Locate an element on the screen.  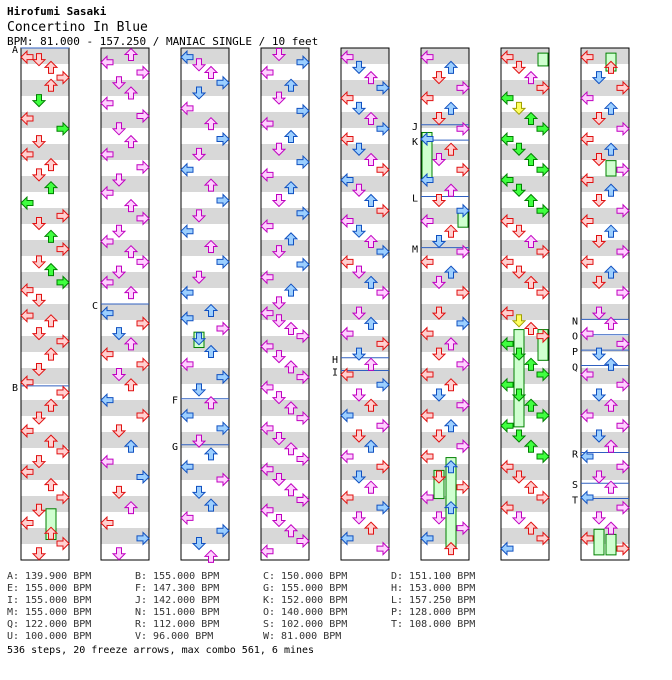
bpm-legend-entry: U: 100.000 BPM is located at coordinates (49, 636).